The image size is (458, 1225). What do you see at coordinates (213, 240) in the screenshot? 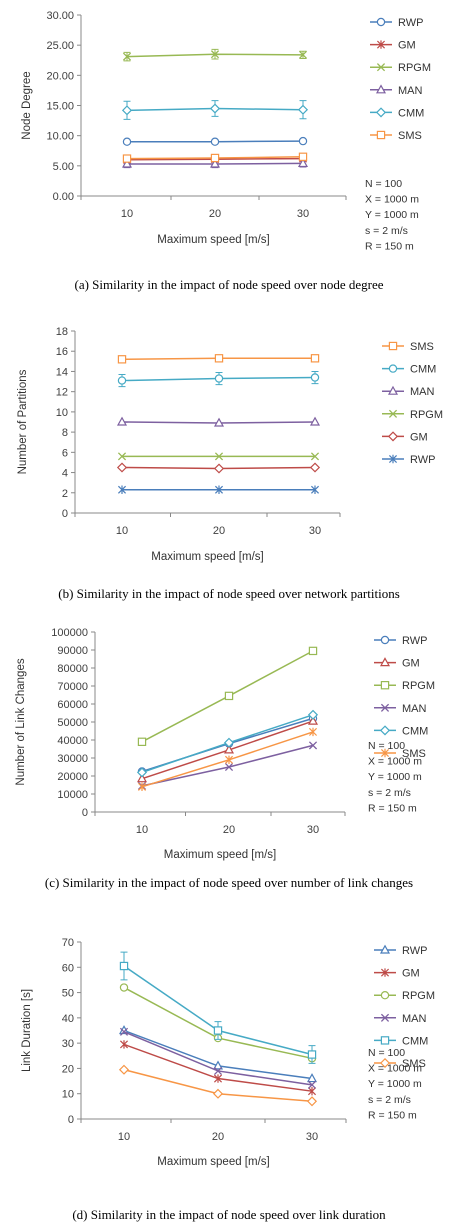
I see `x-axis-label: Maximum speed [m/s]` at bounding box center [213, 240].